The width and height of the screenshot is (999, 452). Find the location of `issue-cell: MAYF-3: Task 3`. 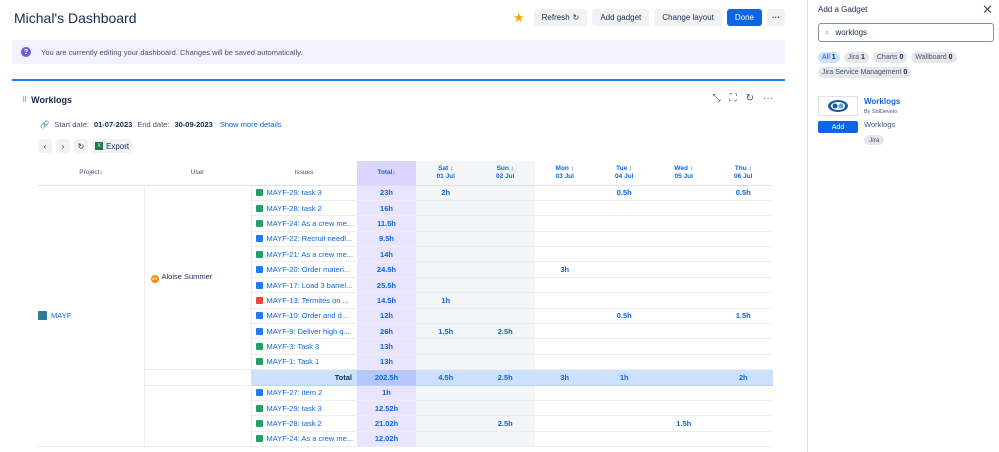

issue-cell: MAYF-3: Task 3 is located at coordinates (304, 346).